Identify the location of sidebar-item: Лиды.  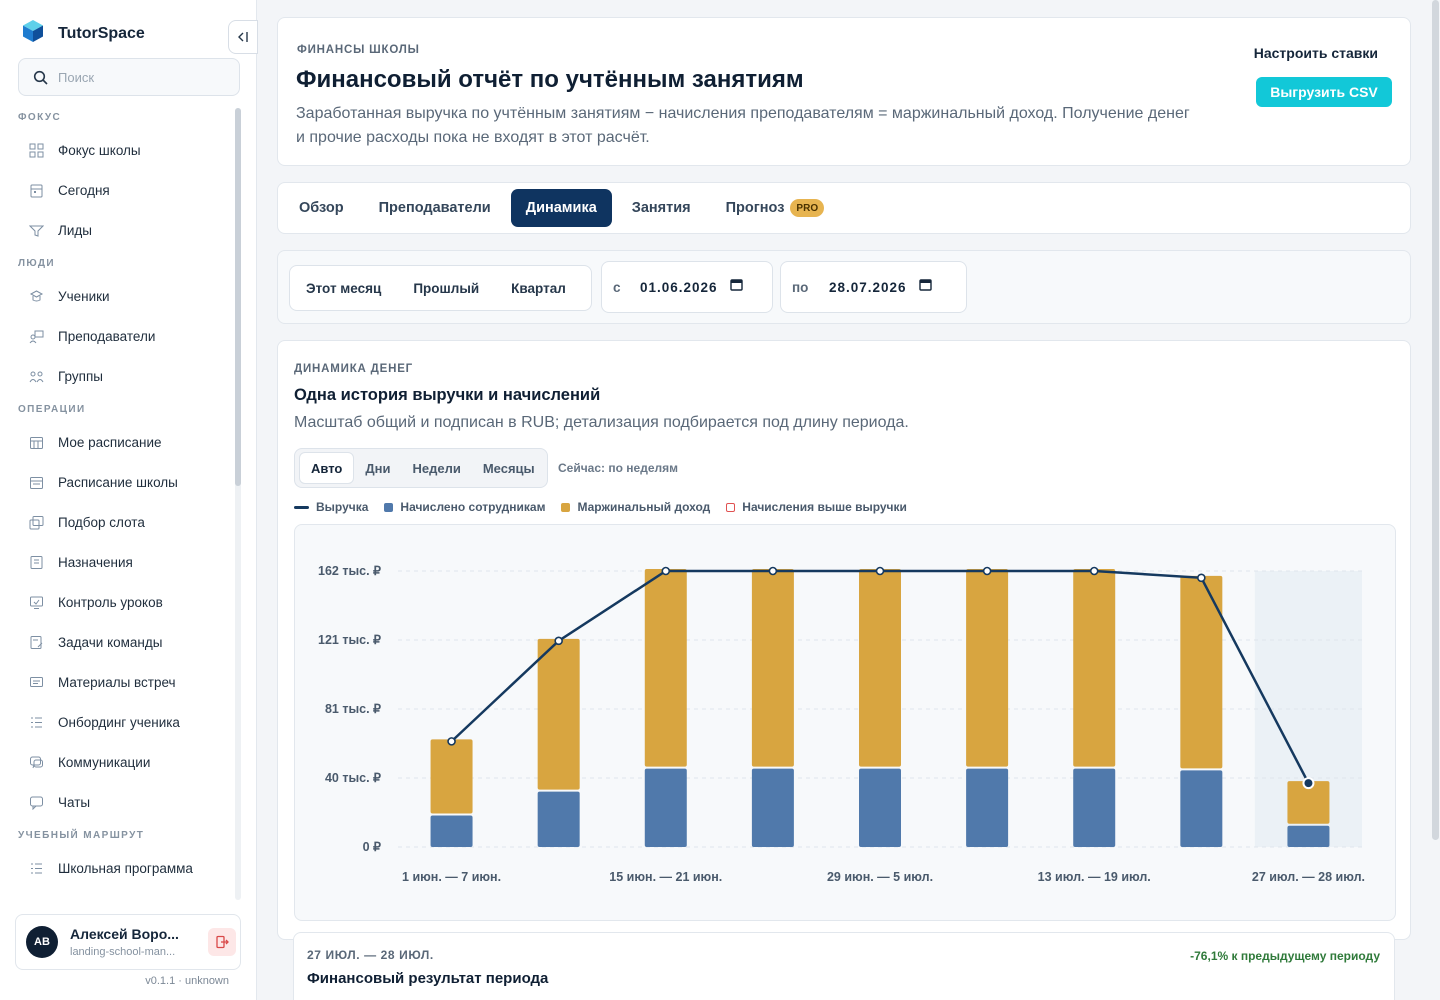
(122, 230).